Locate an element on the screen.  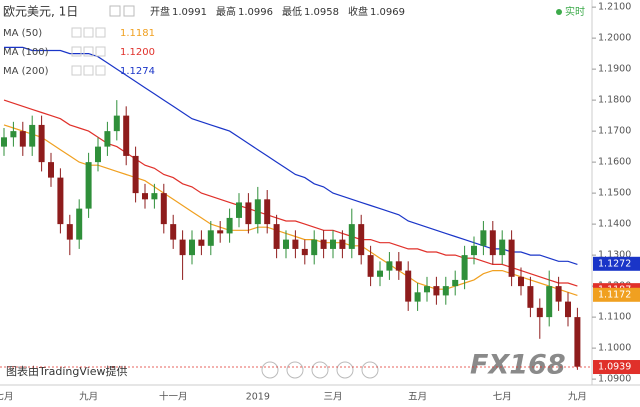
zoom-controls is located at coordinates (320, 370).